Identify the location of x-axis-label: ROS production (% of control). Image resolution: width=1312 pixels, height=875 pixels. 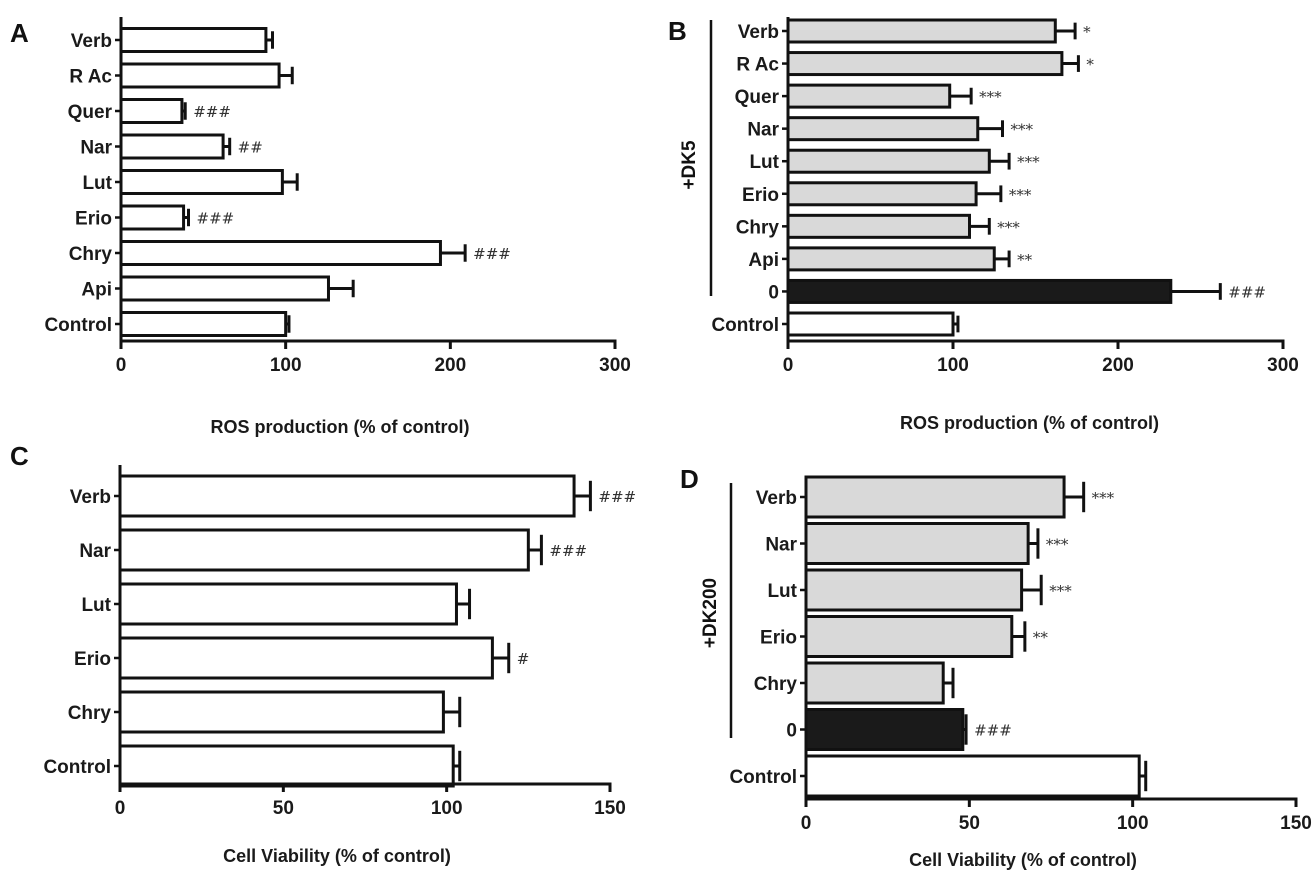
(340, 427).